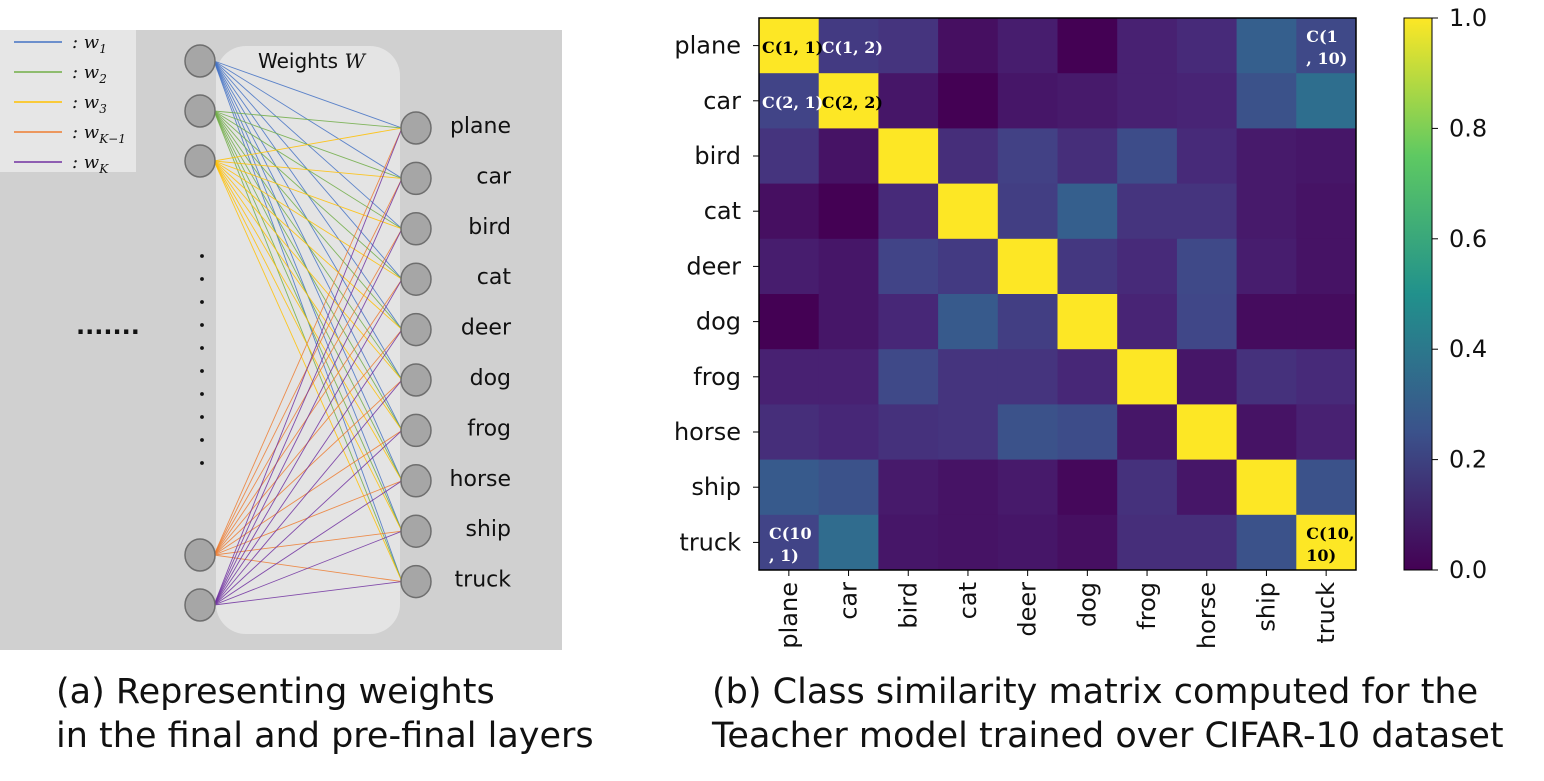  Describe the element at coordinates (483, 580) in the screenshot. I see `output-label: truck` at that location.